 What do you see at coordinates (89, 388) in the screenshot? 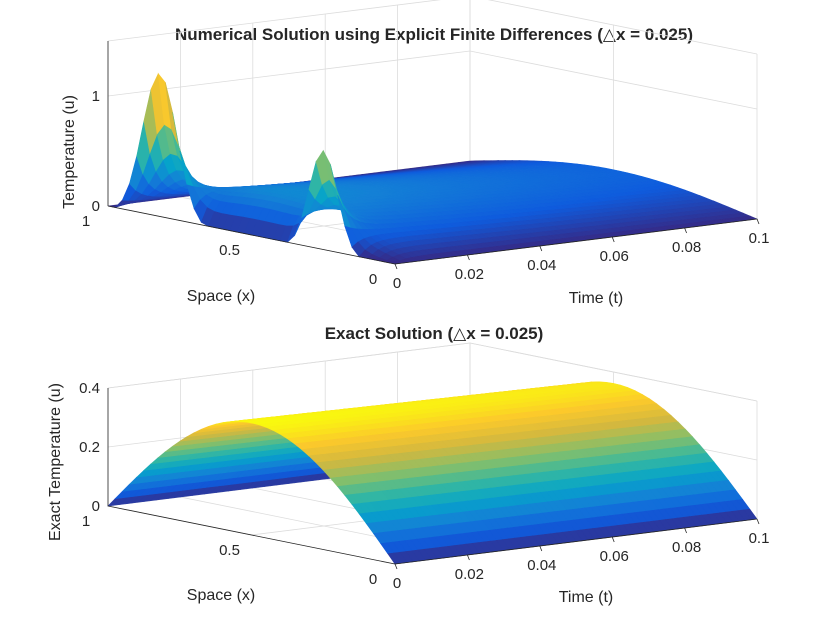
I see `temperature-tick-label: 0.4` at bounding box center [89, 388].